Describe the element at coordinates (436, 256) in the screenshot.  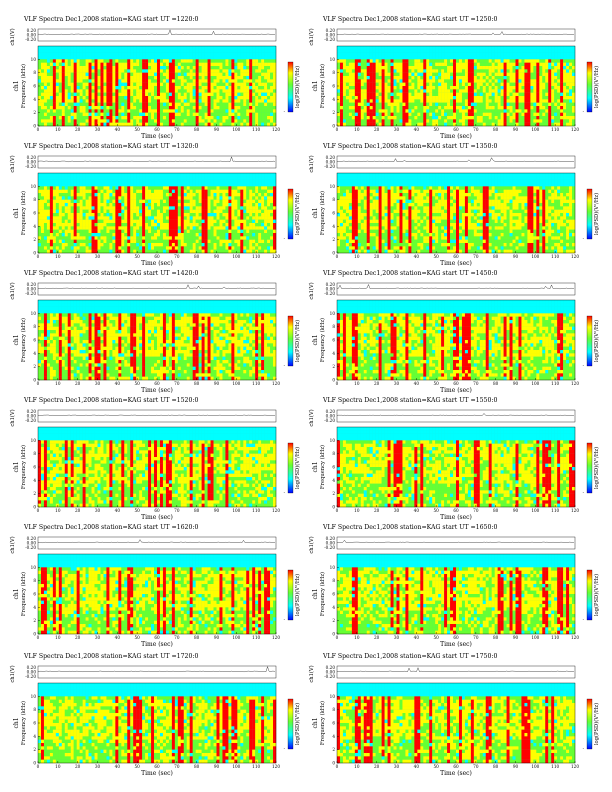
I see `x-tick-label: 50` at that location.